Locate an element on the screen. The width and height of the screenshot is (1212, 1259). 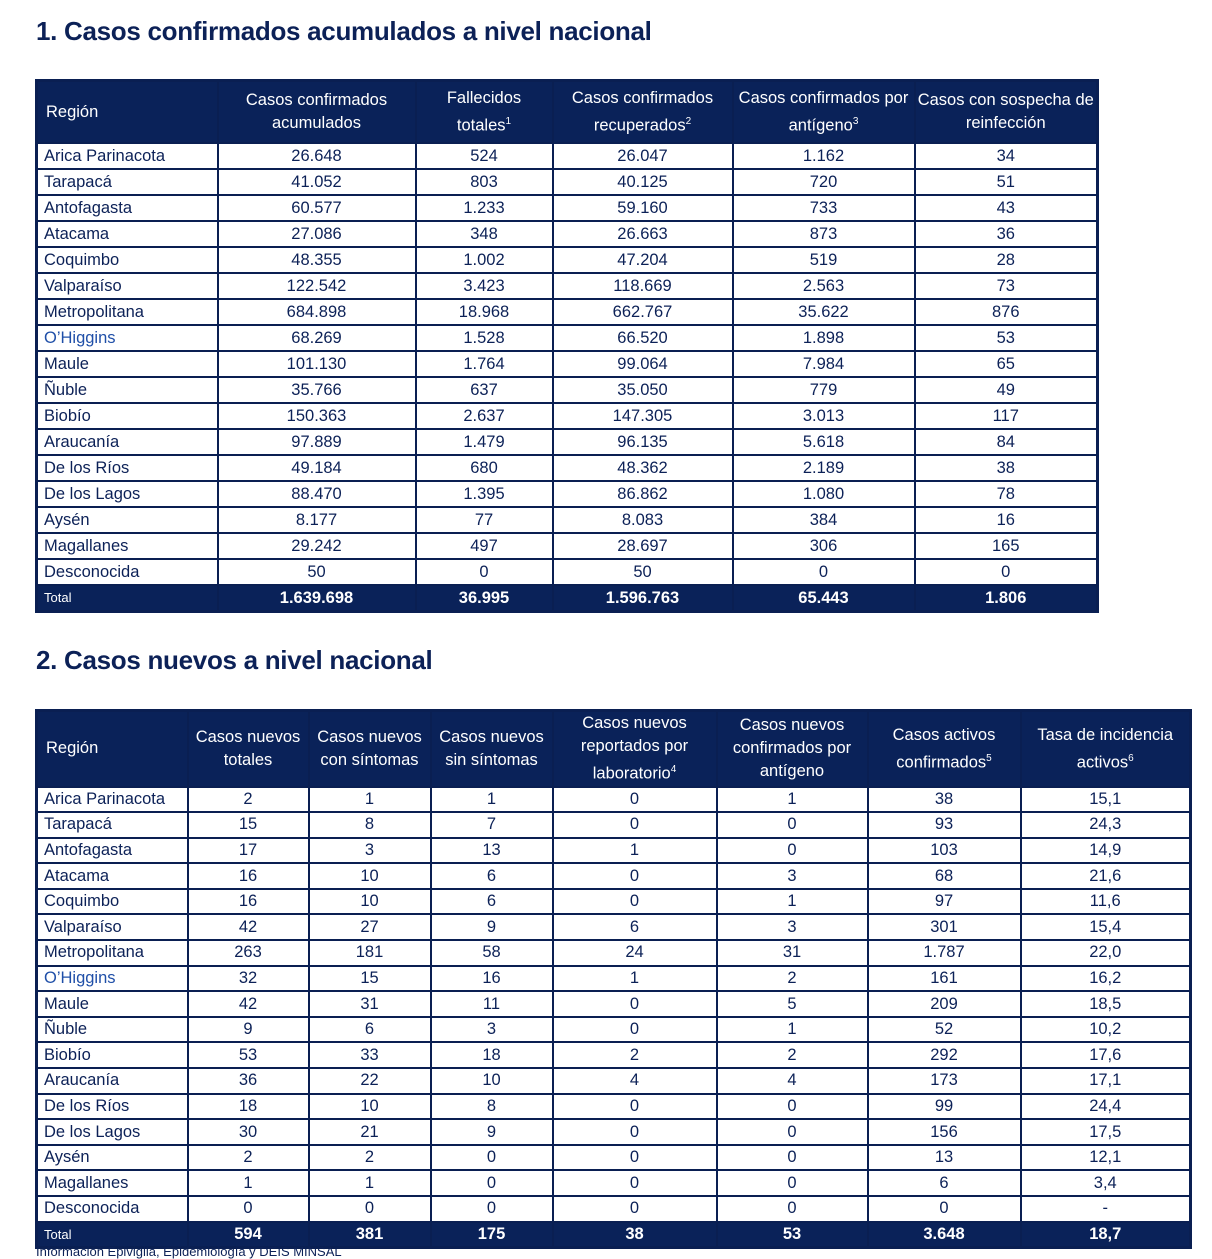
value-cell: 1 is located at coordinates (792, 1029).